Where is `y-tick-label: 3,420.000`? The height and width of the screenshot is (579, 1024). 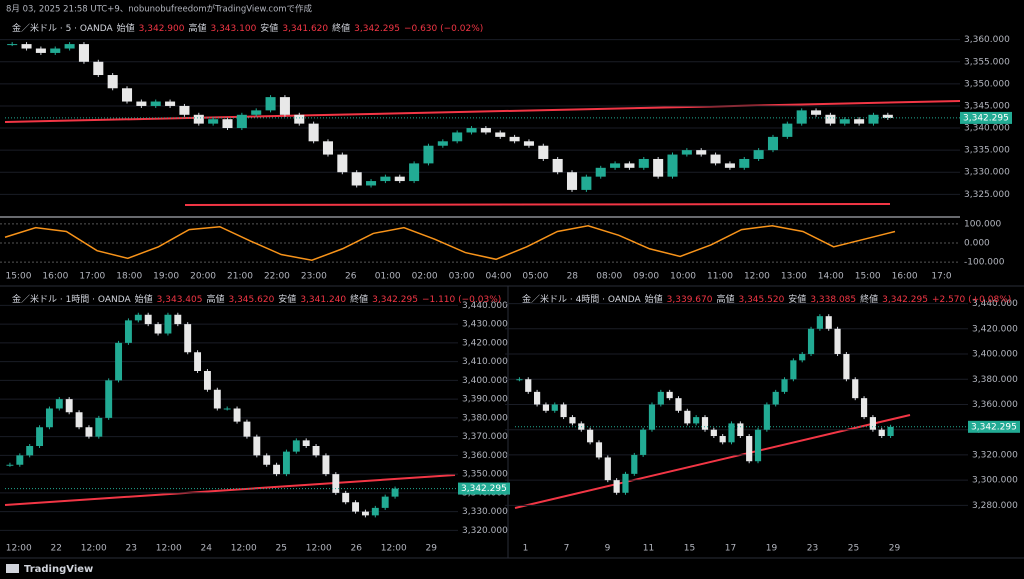
y-tick-label: 3,420.000 is located at coordinates (485, 343).